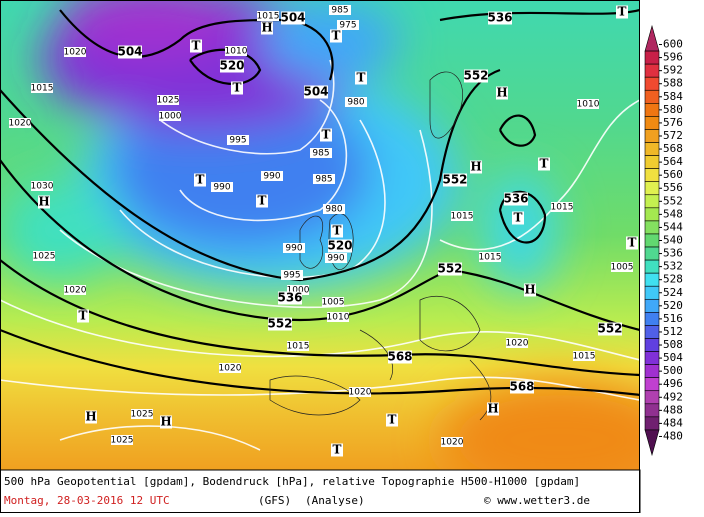  What do you see at coordinates (673, 148) in the screenshot?
I see `legend-label: 568` at bounding box center [673, 148].